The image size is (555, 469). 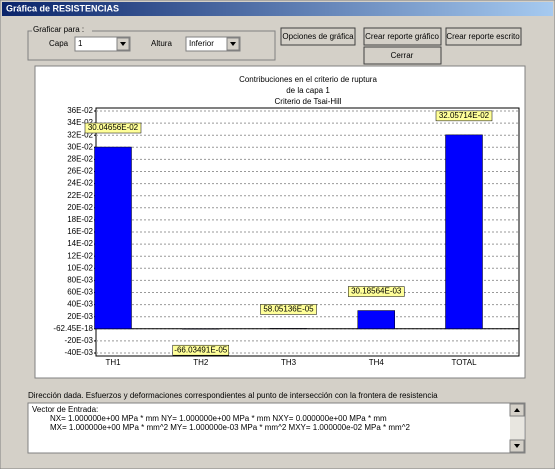 What do you see at coordinates (80, 110) in the screenshot?
I see `y-tick-label: 36E-02` at bounding box center [80, 110].